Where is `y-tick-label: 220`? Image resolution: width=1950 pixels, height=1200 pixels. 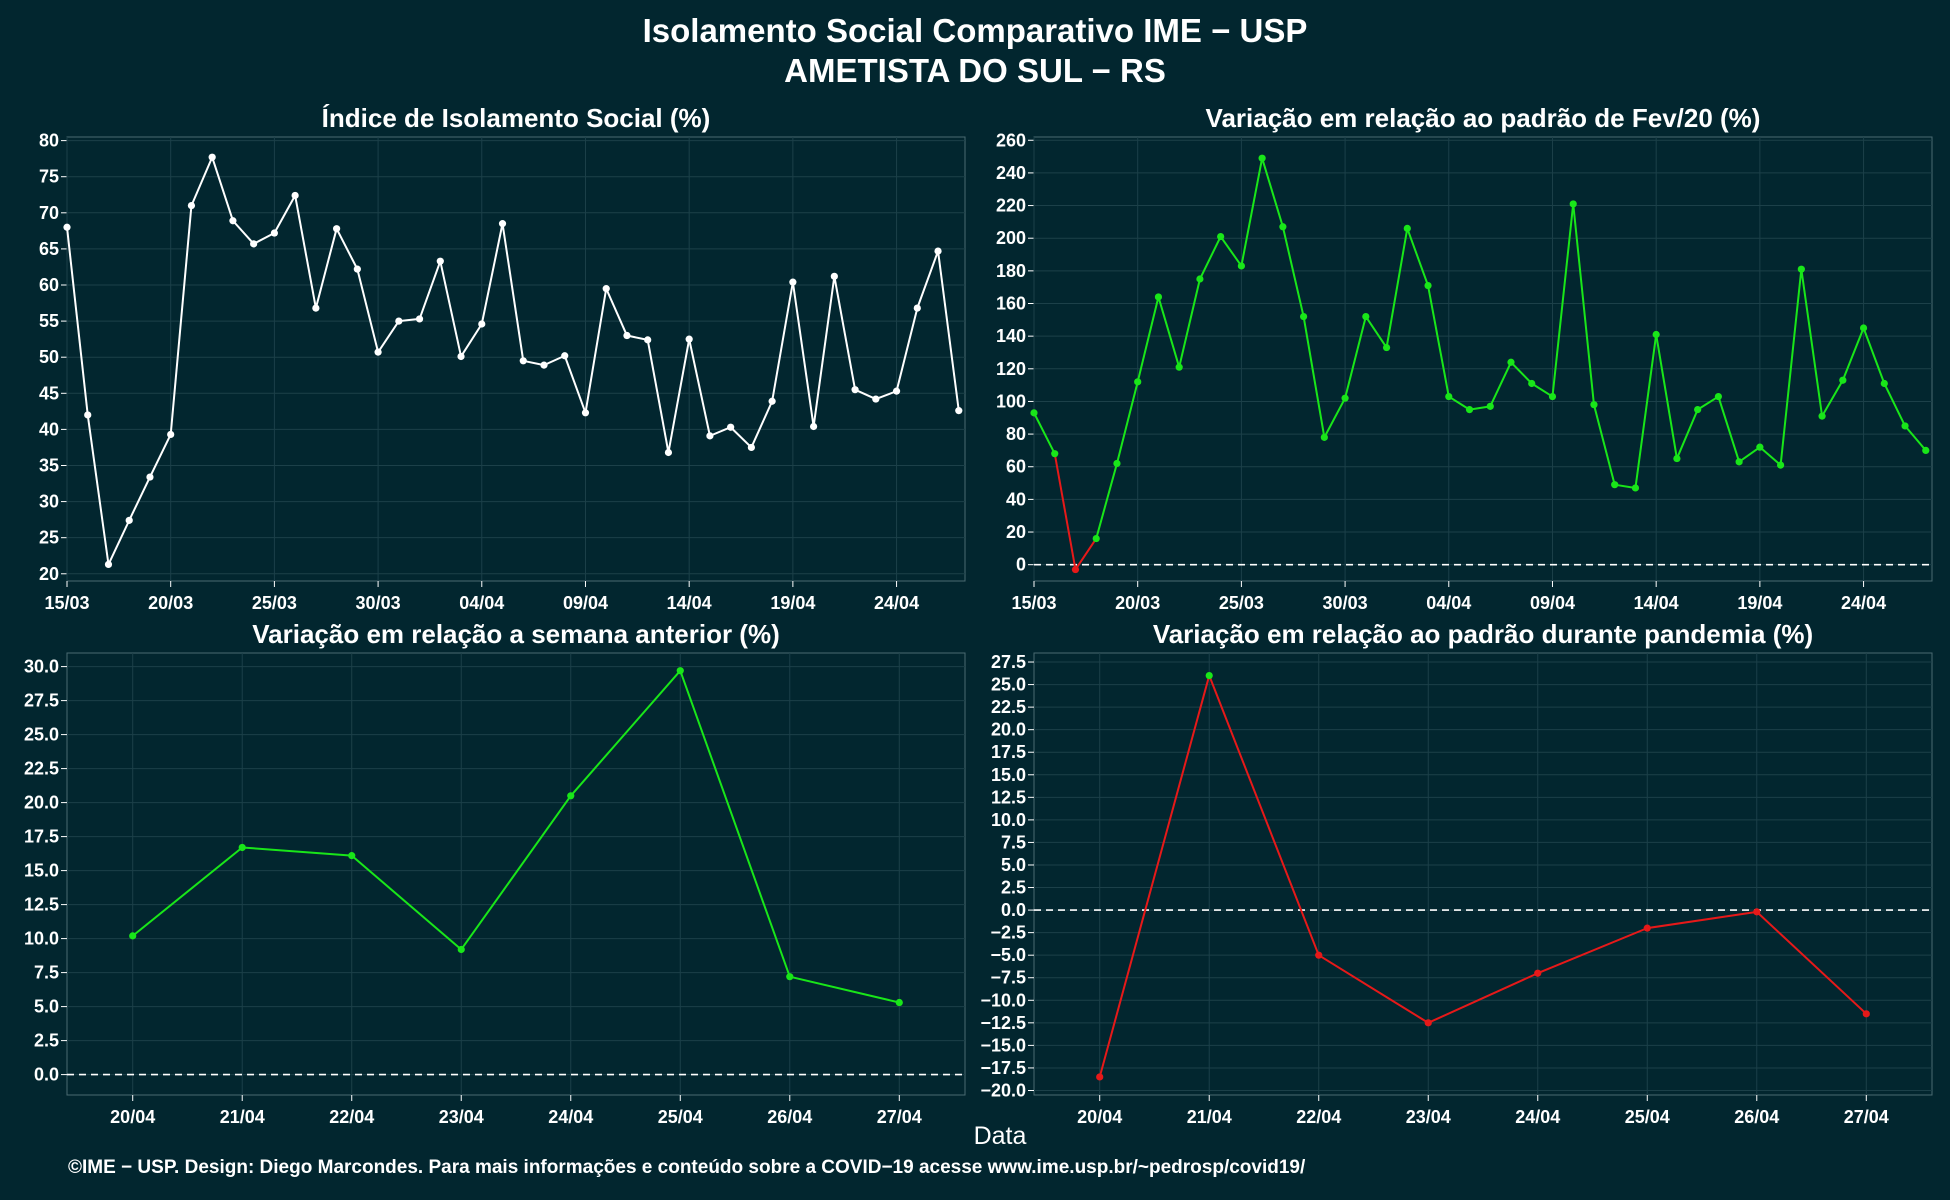
y-tick-label: 220 is located at coordinates (1011, 206).